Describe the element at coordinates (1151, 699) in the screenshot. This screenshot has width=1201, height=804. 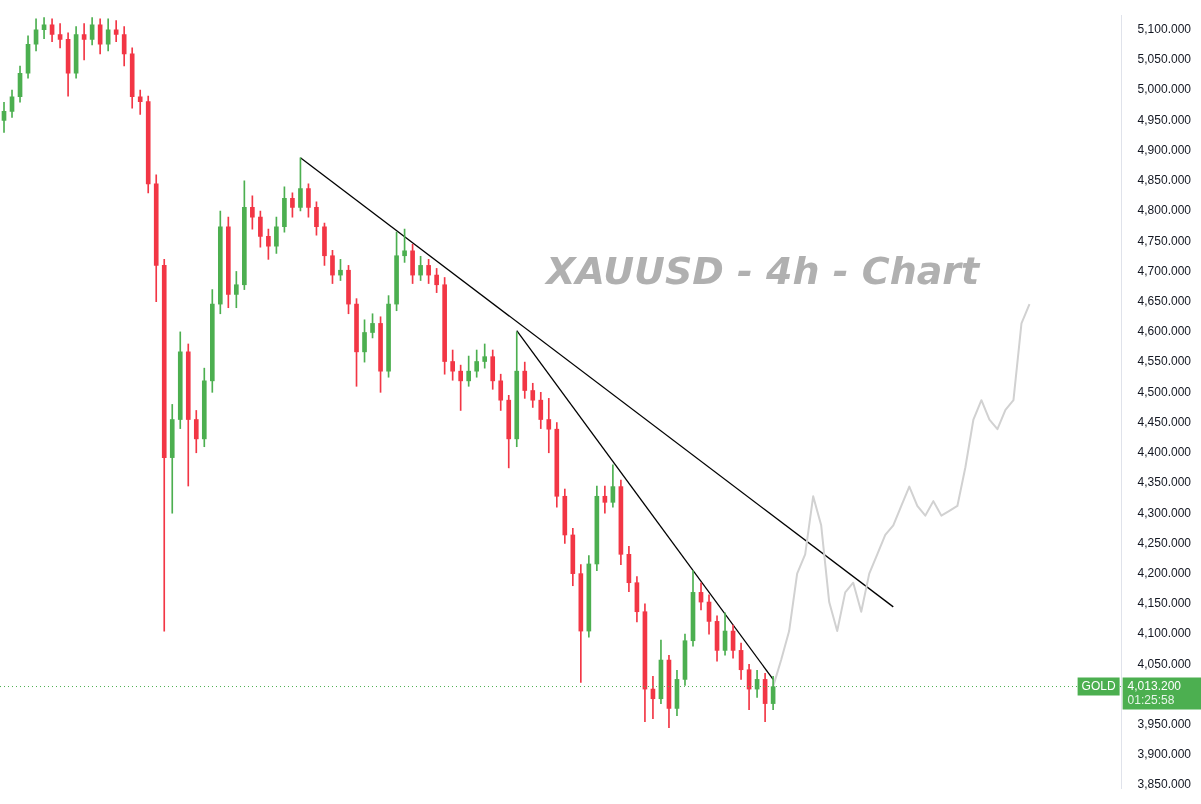
I see `text: 01:25:58` at that location.